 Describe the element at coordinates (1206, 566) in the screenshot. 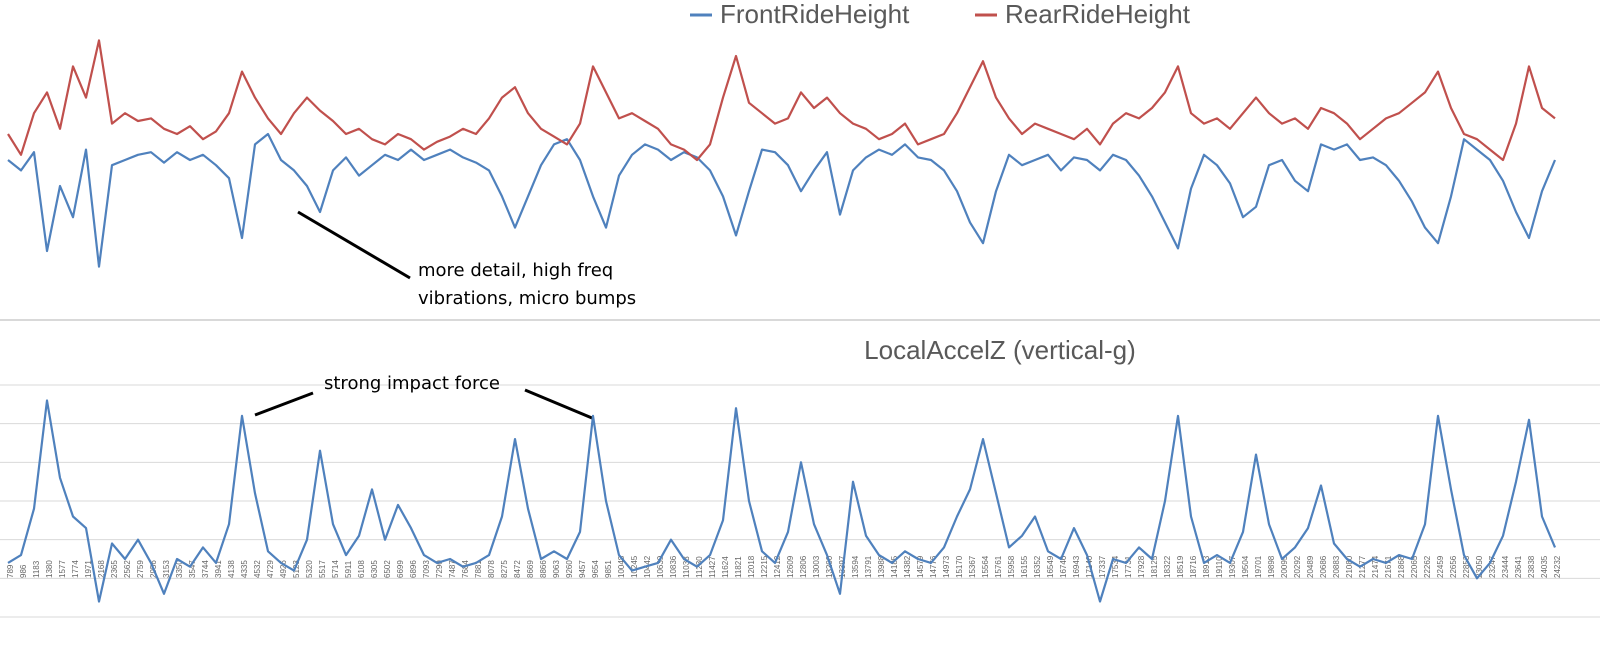

I see `x-tick-label: 18913` at that location.